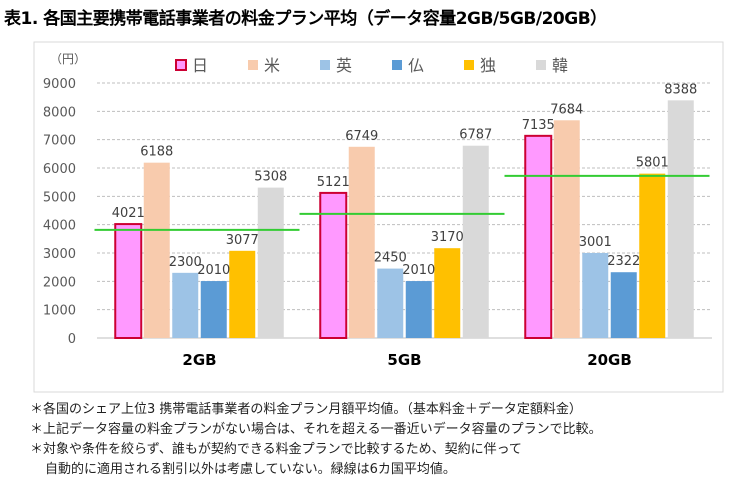 This screenshot has width=731, height=487. What do you see at coordinates (200, 65) in the screenshot?
I see `legend-label: 日` at bounding box center [200, 65].